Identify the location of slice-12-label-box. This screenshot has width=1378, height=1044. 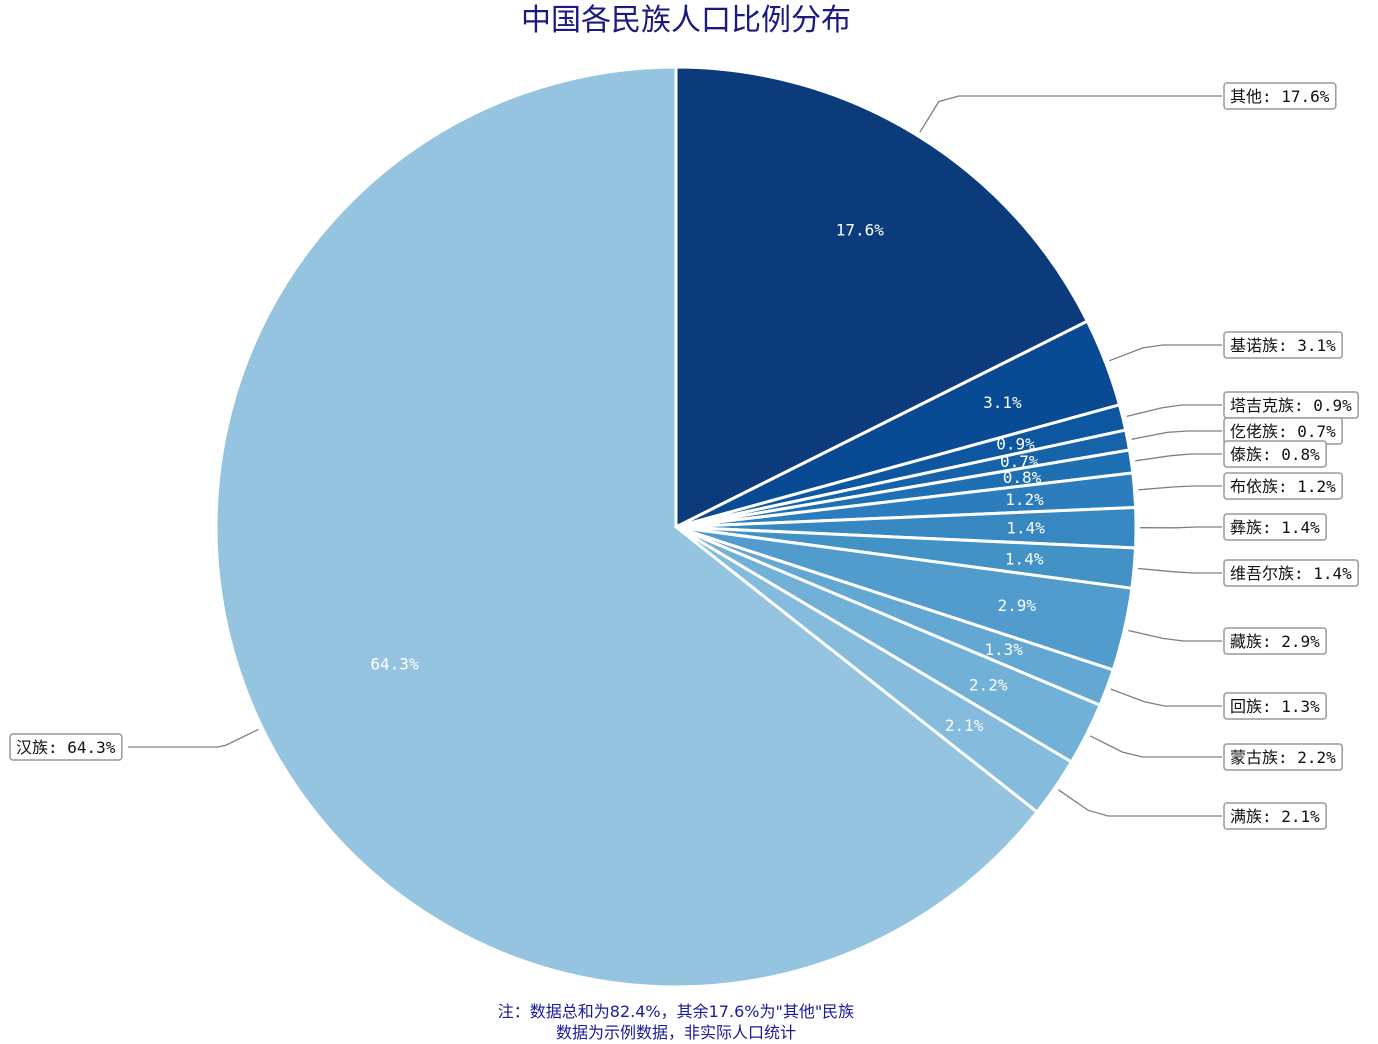
(1275, 816).